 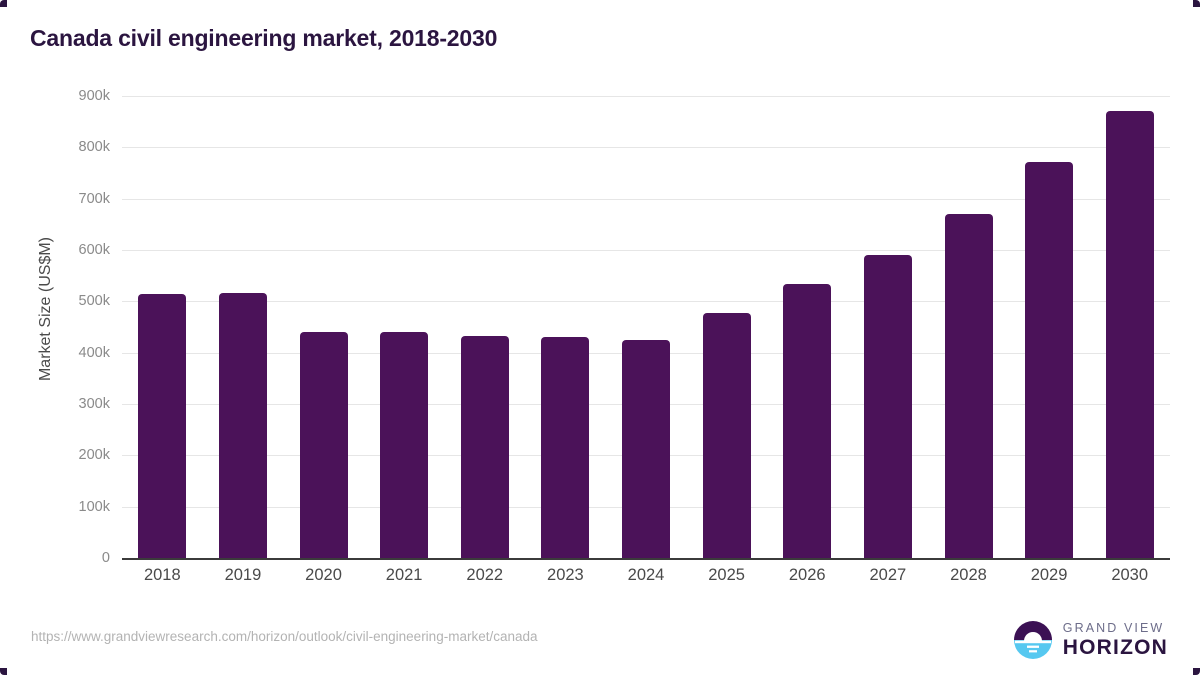 I want to click on y-axis-tick-label: 600k, so click(x=94, y=250).